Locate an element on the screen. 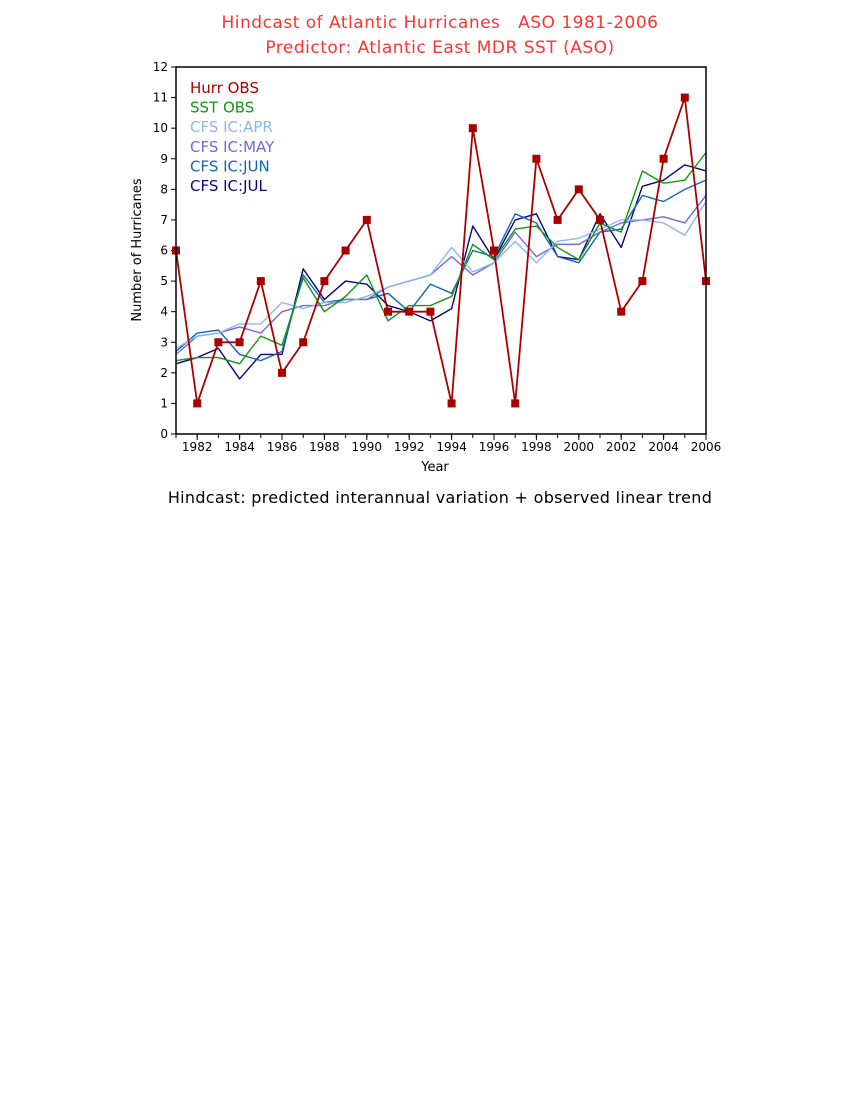 The width and height of the screenshot is (850, 1100). y-tick-label: 5 is located at coordinates (164, 281).